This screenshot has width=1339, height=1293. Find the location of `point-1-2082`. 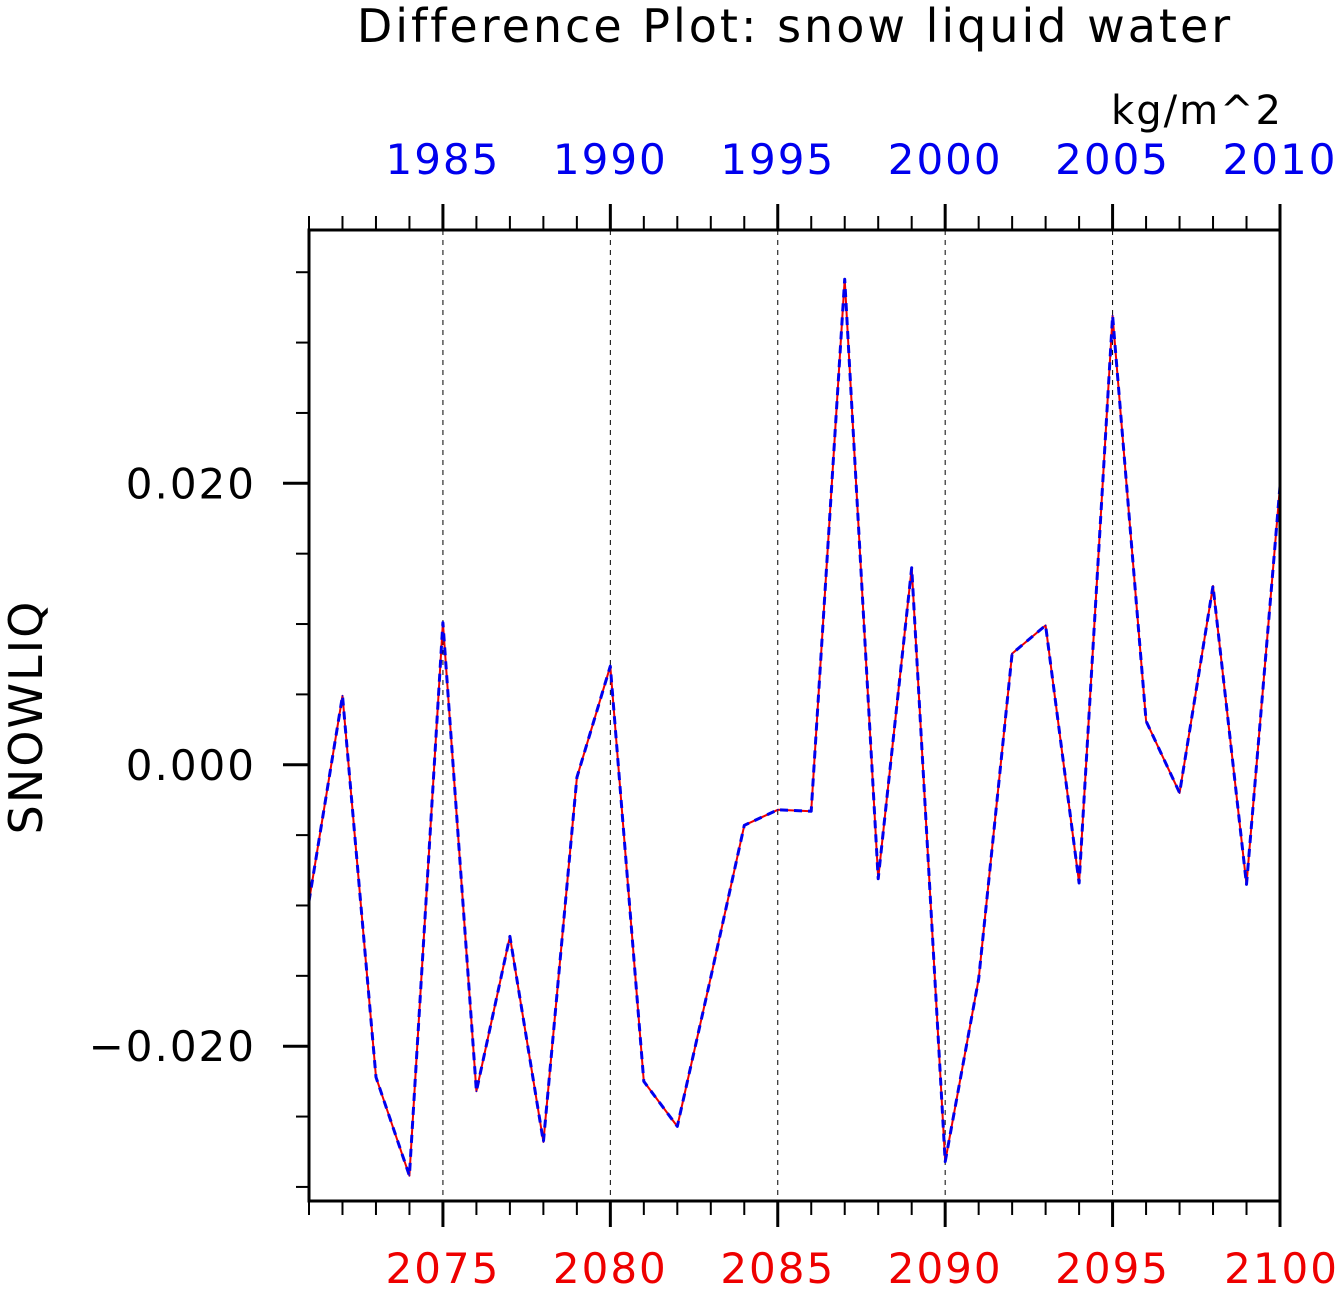

point-1-2082 is located at coordinates (677, 1126).